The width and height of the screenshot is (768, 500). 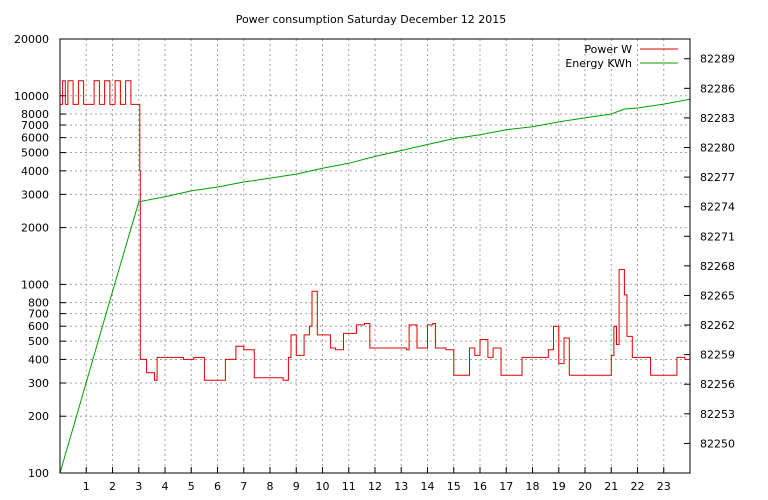 What do you see at coordinates (35, 153) in the screenshot?
I see `y-tick-label: 5000` at bounding box center [35, 153].